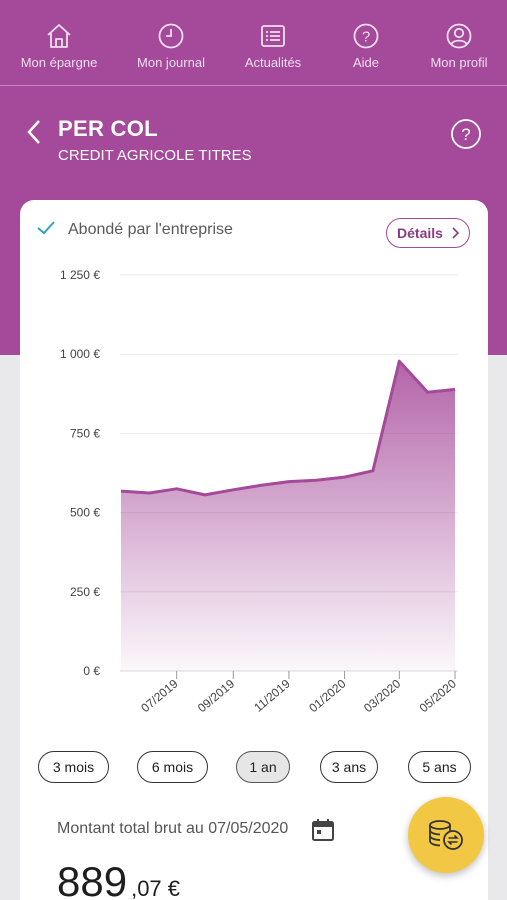  Describe the element at coordinates (85, 433) in the screenshot. I see `y-tick-label: 750 €` at that location.